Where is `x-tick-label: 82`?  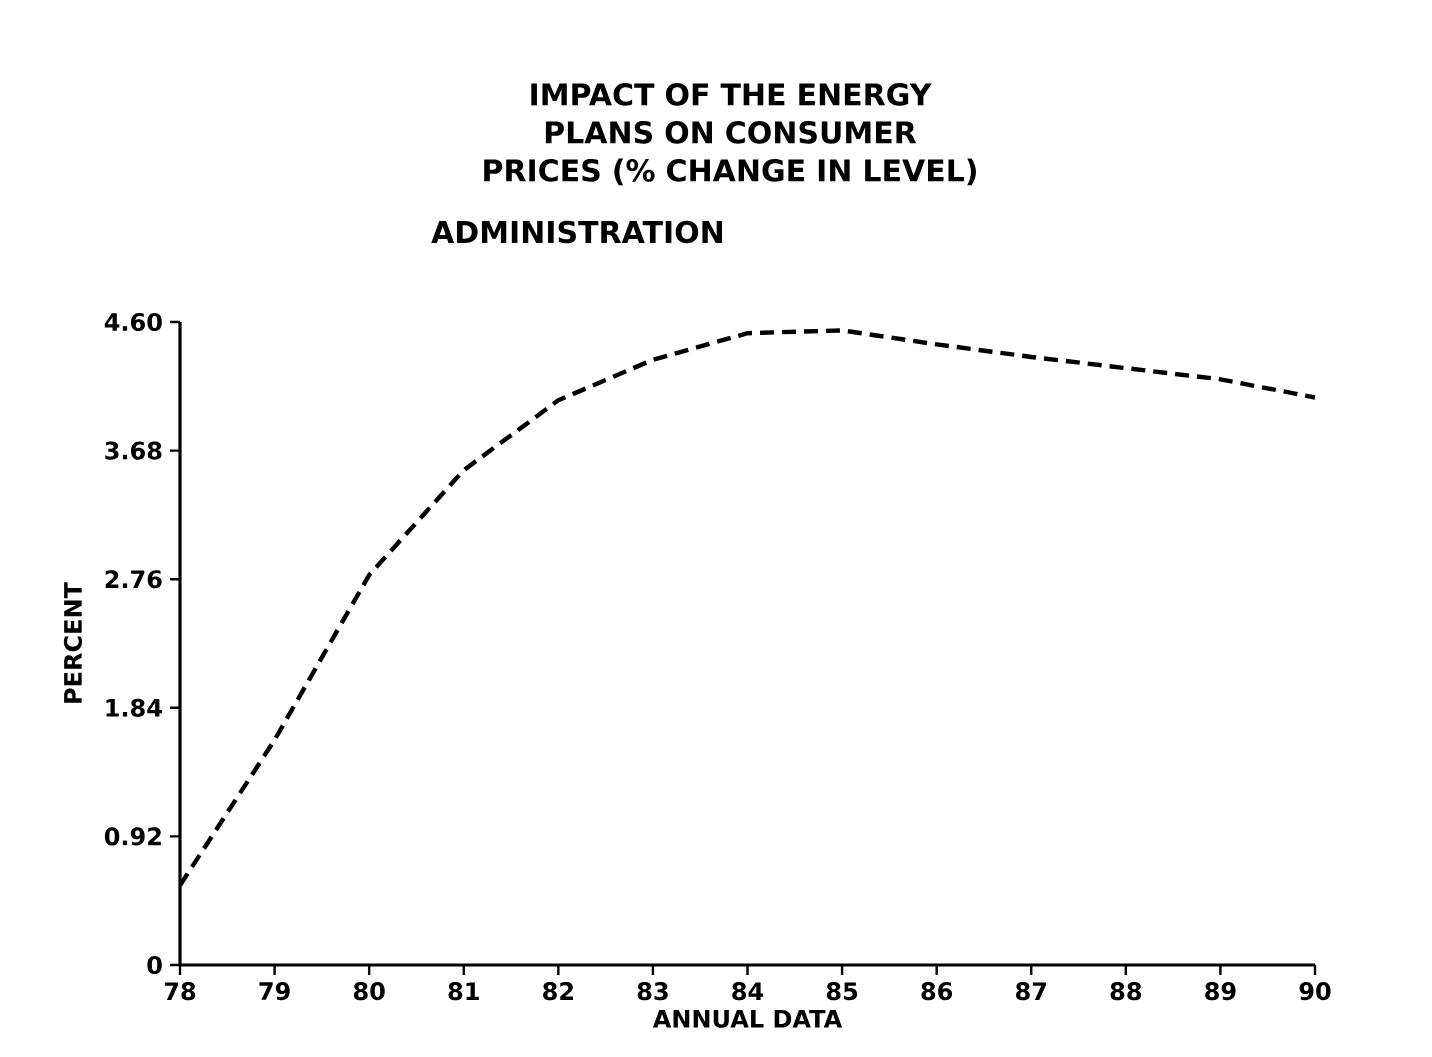 x-tick-label: 82 is located at coordinates (558, 991).